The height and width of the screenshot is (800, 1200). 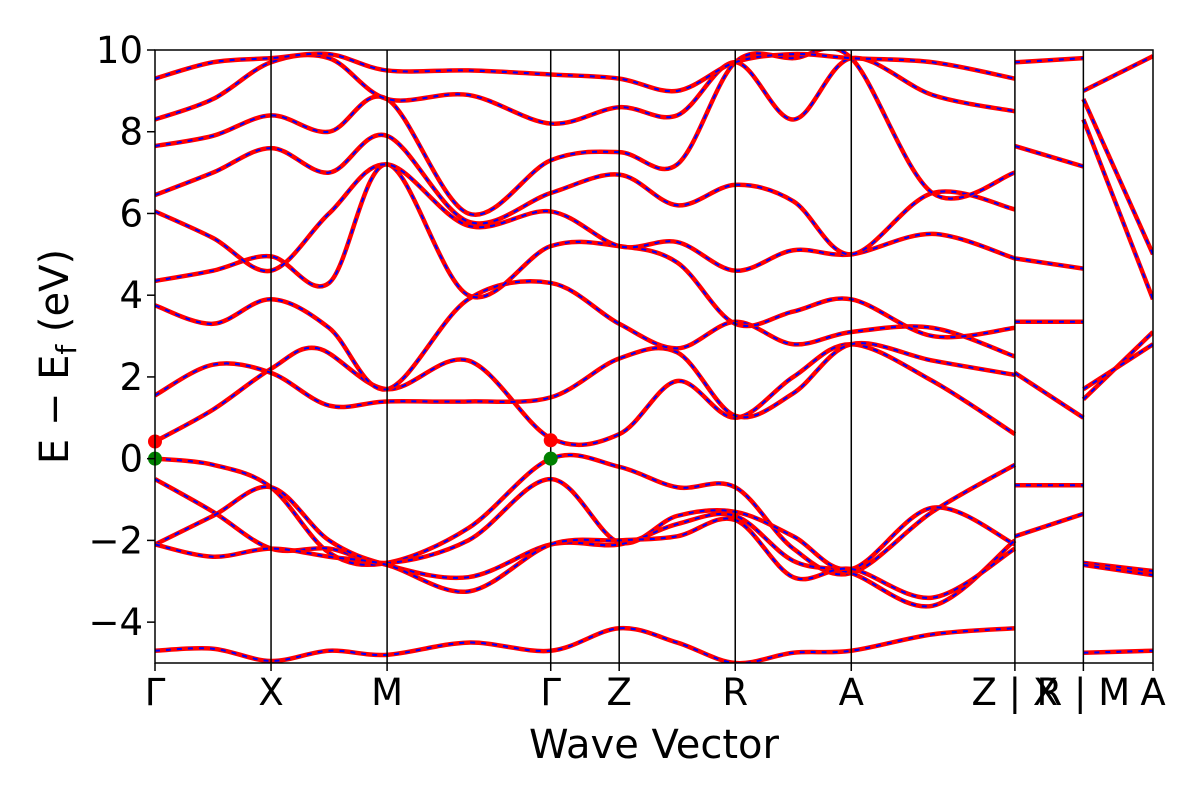 What do you see at coordinates (66, 349) in the screenshot?
I see `y-axis-label-sub: f` at bounding box center [66, 349].